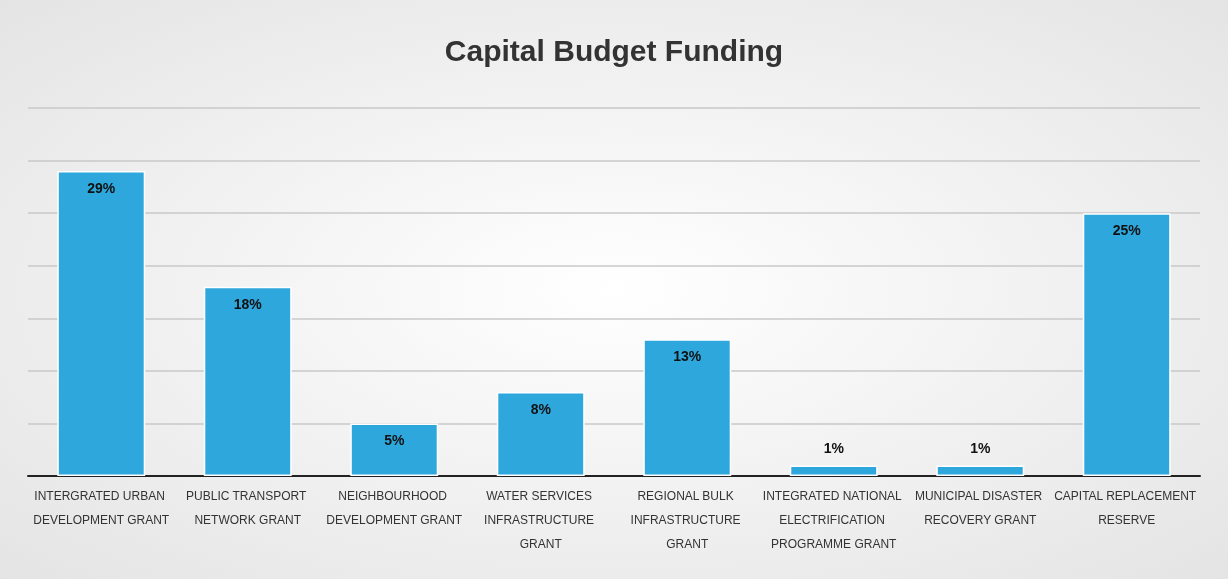  What do you see at coordinates (687, 520) in the screenshot?
I see `x-tick-label: REGIONAL BULK INFRASTRUCTURE GRANT` at bounding box center [687, 520].